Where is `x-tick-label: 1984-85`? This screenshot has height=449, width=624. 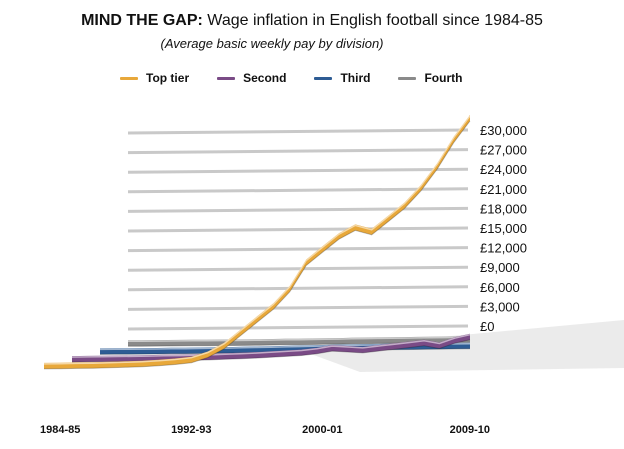
x-tick-label: 1984-85 is located at coordinates (60, 430).